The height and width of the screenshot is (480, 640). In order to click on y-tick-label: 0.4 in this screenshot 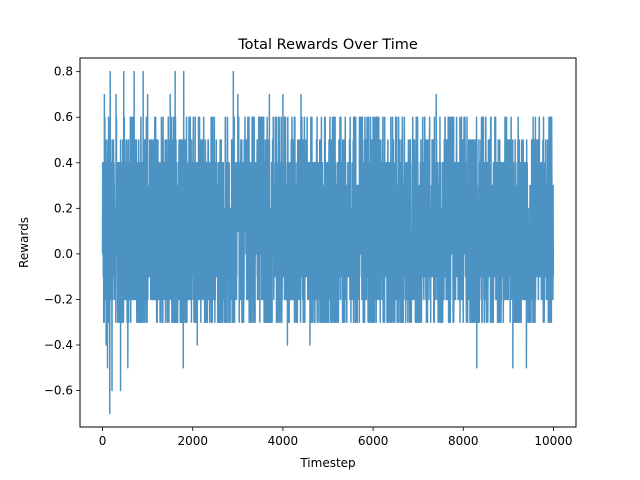, I will do `click(63, 163)`.